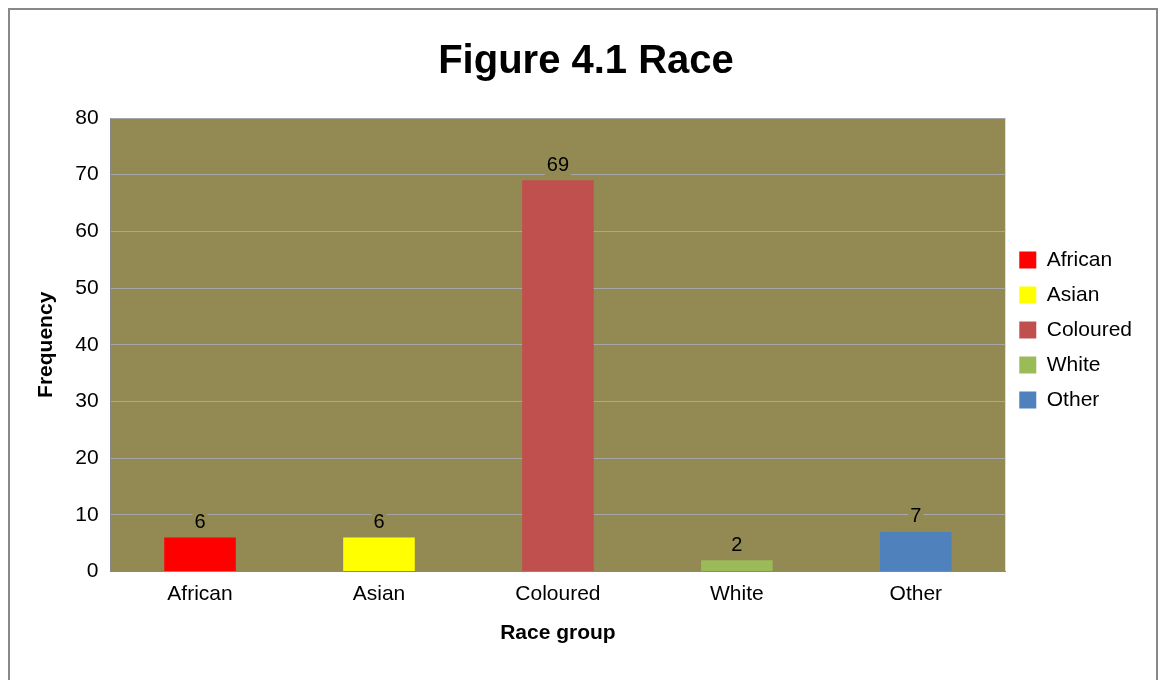 The width and height of the screenshot is (1162, 680). I want to click on x-axis-title: Race group, so click(558, 632).